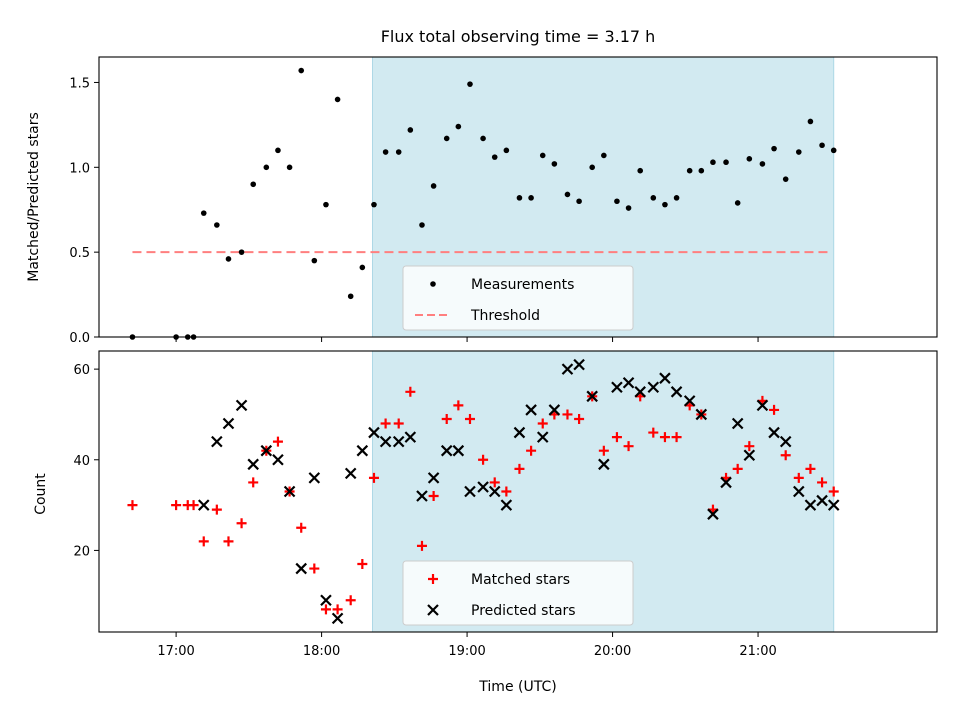  What do you see at coordinates (79, 83) in the screenshot?
I see `y-tick-label: 1.5` at bounding box center [79, 83].